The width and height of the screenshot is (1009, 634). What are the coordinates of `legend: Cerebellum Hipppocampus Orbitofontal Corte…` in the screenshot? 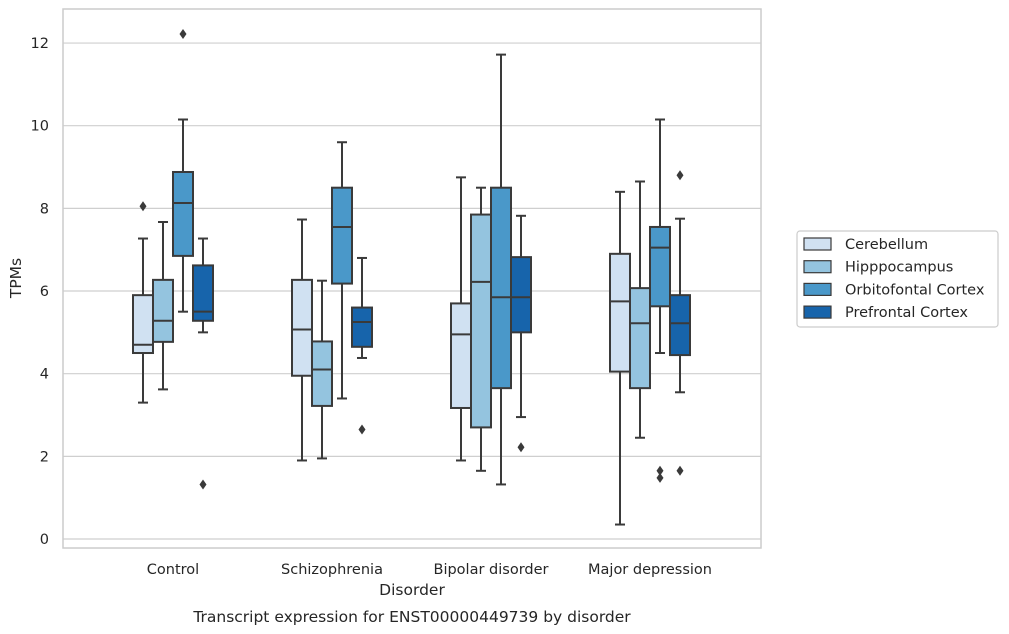 It's located at (897, 279).